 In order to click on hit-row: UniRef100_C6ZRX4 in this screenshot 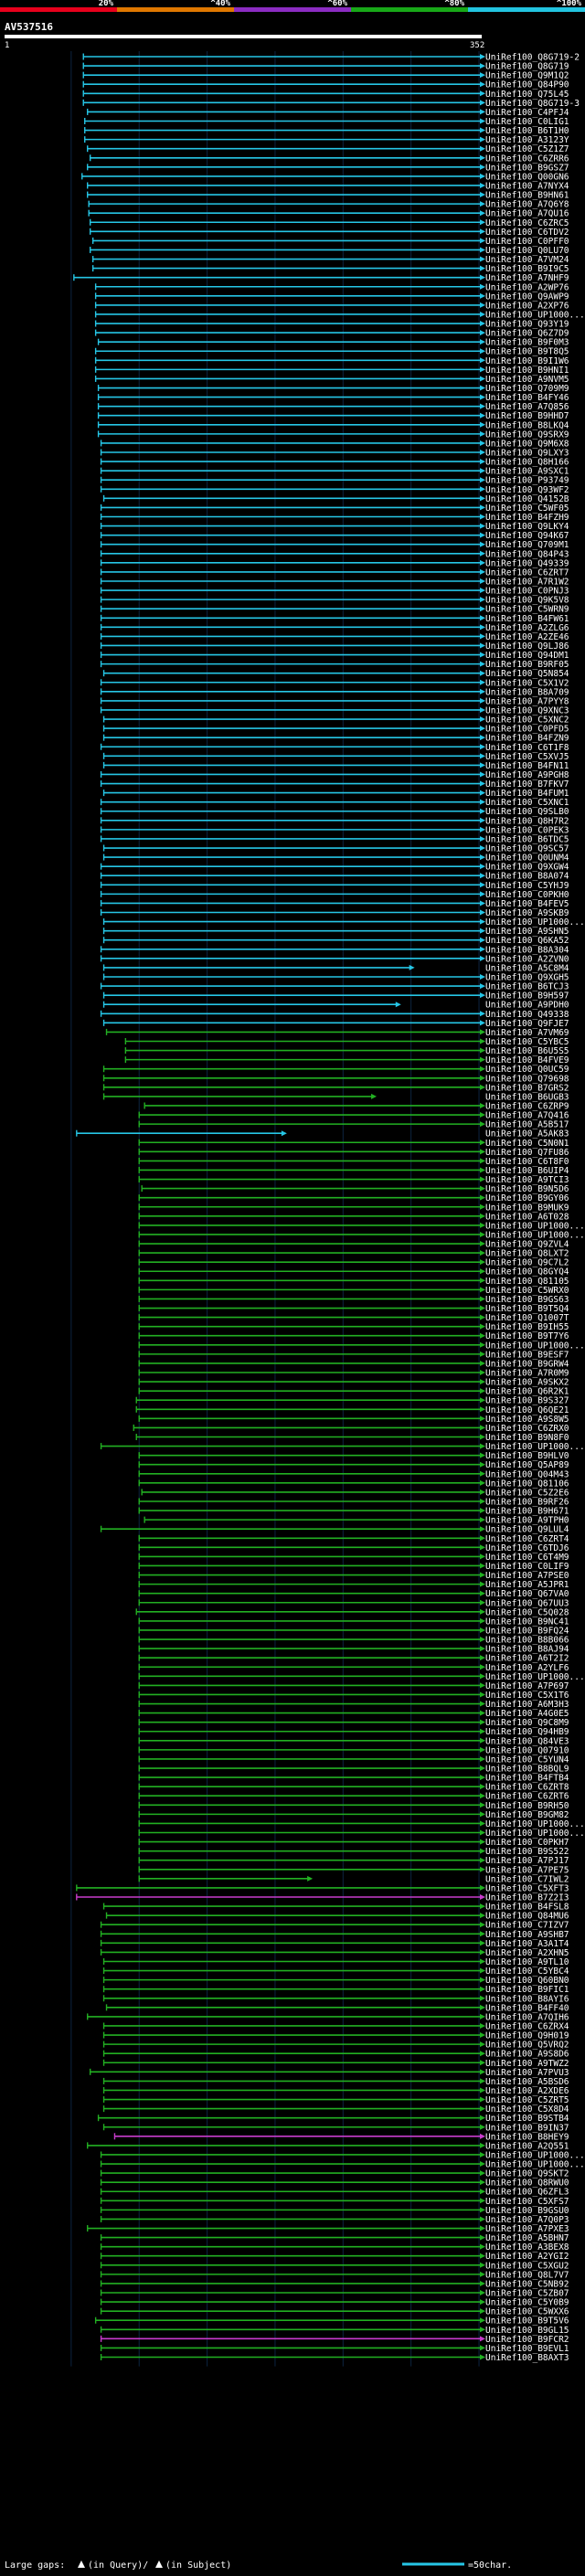, I will do `click(336, 2026)`.